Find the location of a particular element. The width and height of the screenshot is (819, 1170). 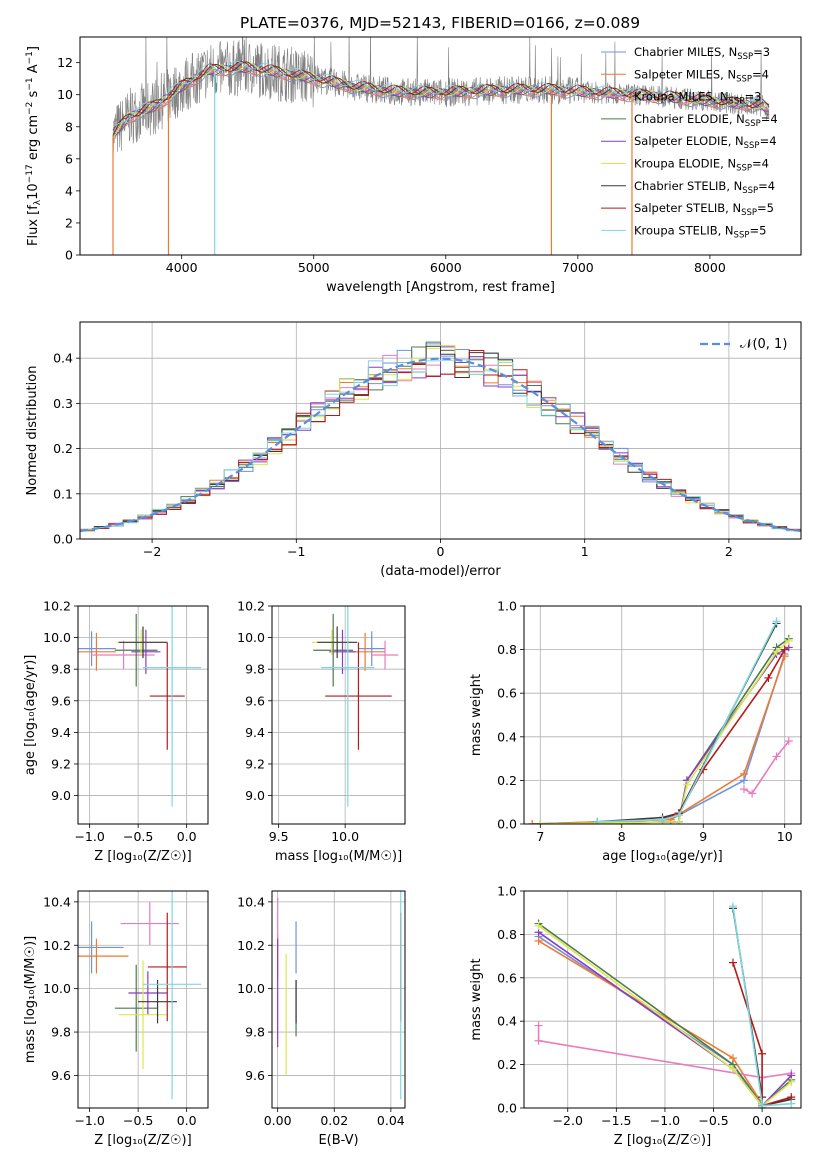

age-vs-Z-marks is located at coordinates (140, 706).